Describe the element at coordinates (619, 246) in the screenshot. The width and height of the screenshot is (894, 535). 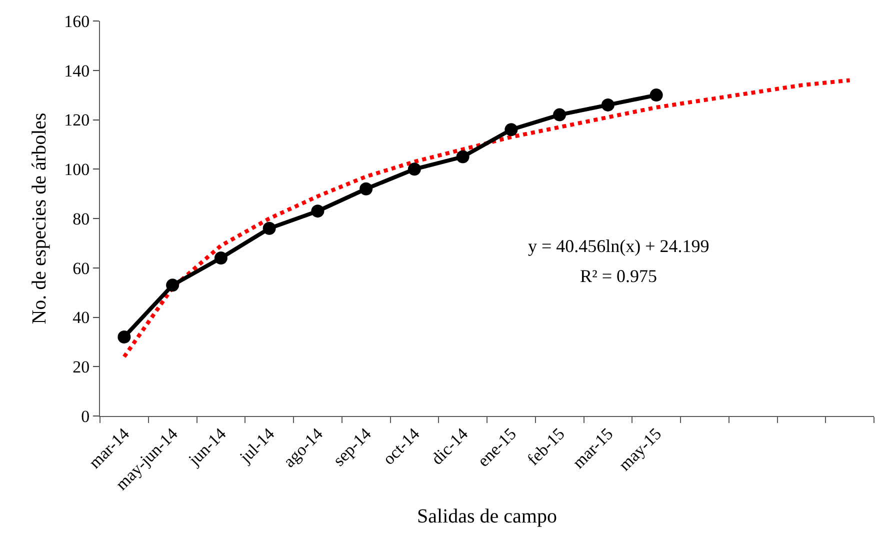
I see `annotation: y = 40.456ln(x) + 24.199` at that location.